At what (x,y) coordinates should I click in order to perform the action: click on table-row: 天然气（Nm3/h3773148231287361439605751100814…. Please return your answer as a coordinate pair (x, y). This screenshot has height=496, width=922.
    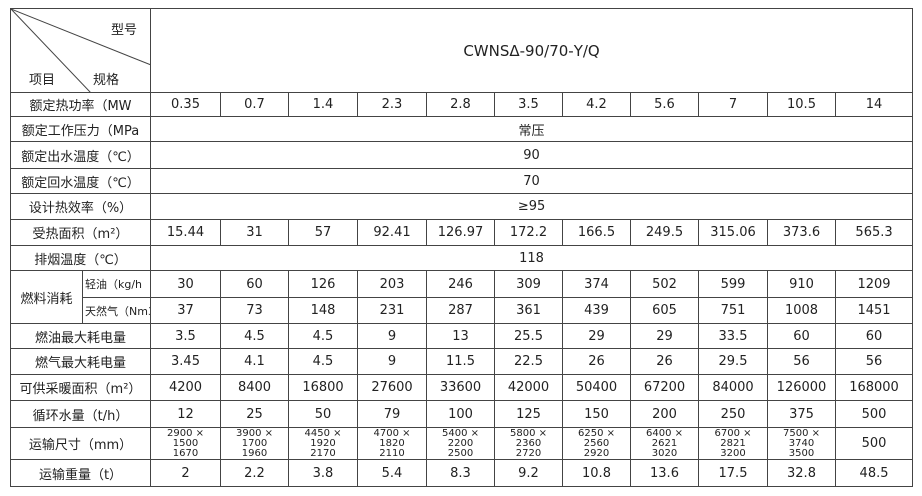
    Looking at the image, I should click on (462, 310).